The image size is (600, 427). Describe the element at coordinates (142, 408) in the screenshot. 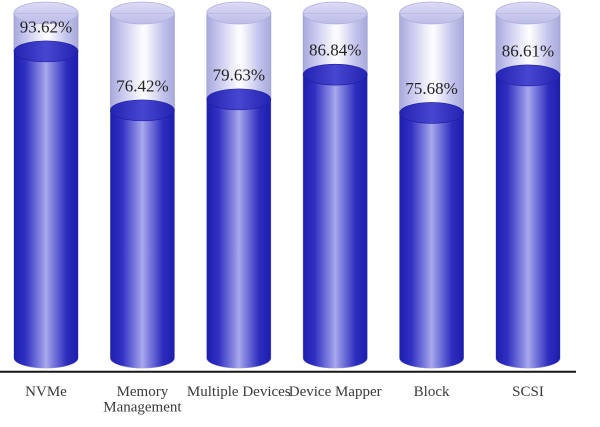

I see `category-label-line: Management` at that location.